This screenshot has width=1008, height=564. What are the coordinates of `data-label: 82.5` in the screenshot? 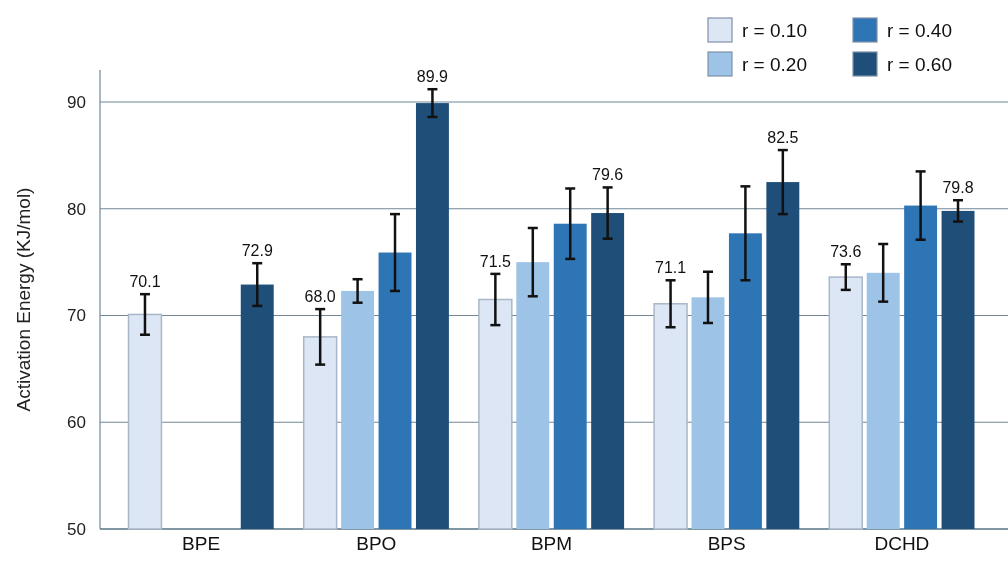 It's located at (783, 138).